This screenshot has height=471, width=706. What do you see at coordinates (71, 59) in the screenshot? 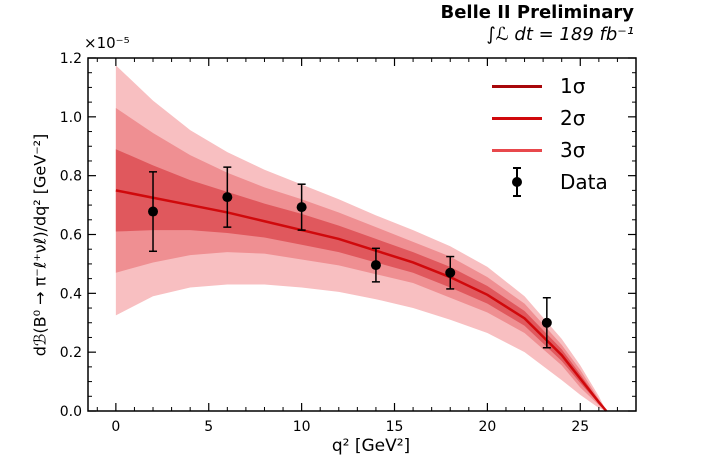
I see `y-tick-label: 1.2` at bounding box center [71, 59].